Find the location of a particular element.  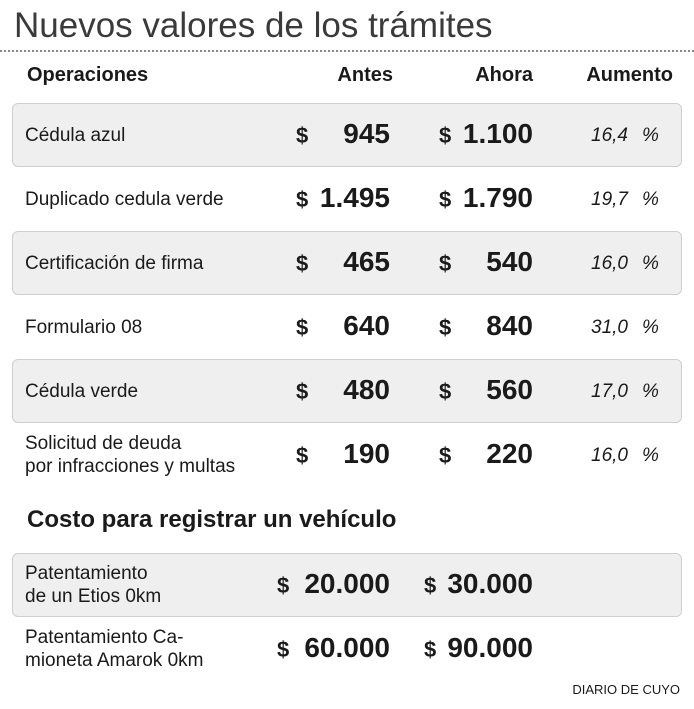

price-before: 190 is located at coordinates (366, 453).